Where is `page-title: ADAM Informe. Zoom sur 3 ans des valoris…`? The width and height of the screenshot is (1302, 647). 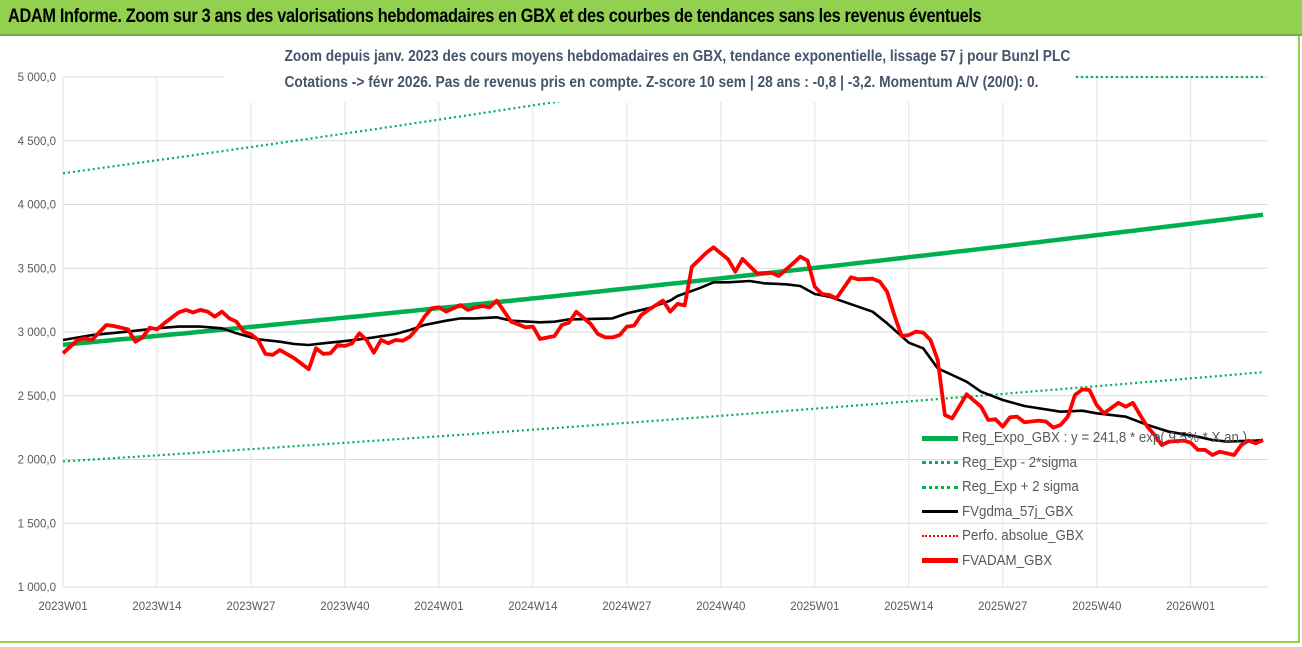
page-title: ADAM Informe. Zoom sur 3 ans des valoris… is located at coordinates (495, 16).